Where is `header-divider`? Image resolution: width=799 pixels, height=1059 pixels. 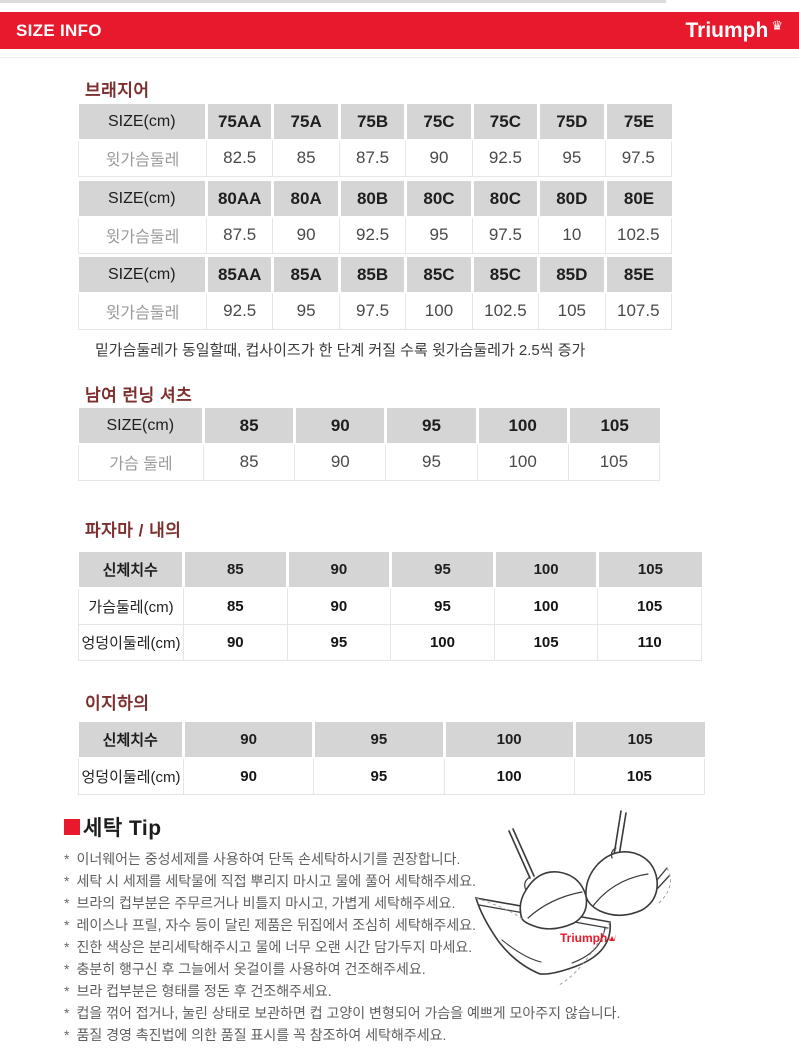
header-divider is located at coordinates (399, 57).